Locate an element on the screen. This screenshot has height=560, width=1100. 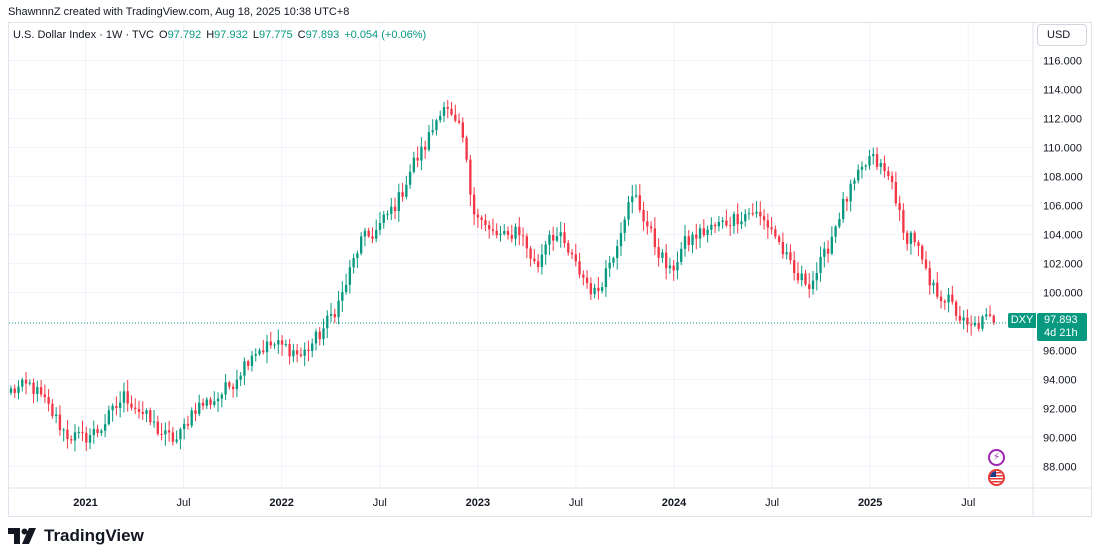
us-flag-event-icon is located at coordinates (996, 477).